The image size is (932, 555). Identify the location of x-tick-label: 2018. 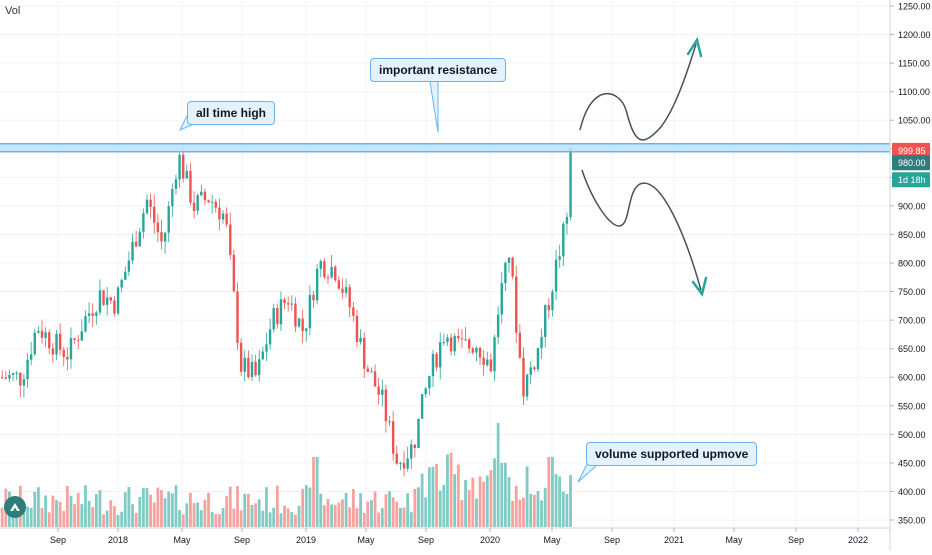
(118, 540).